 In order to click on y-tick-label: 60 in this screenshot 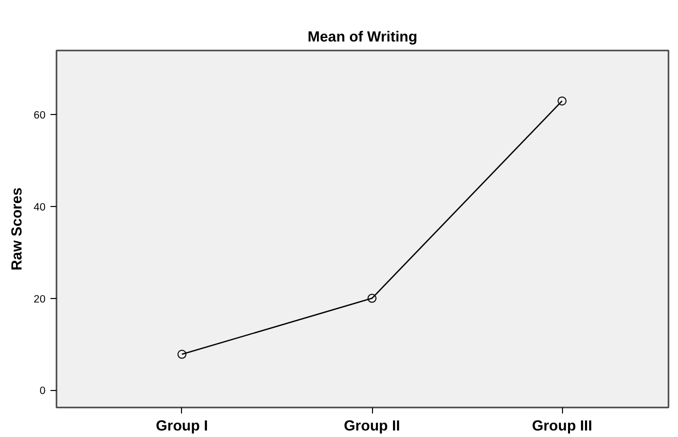, I will do `click(40, 116)`.